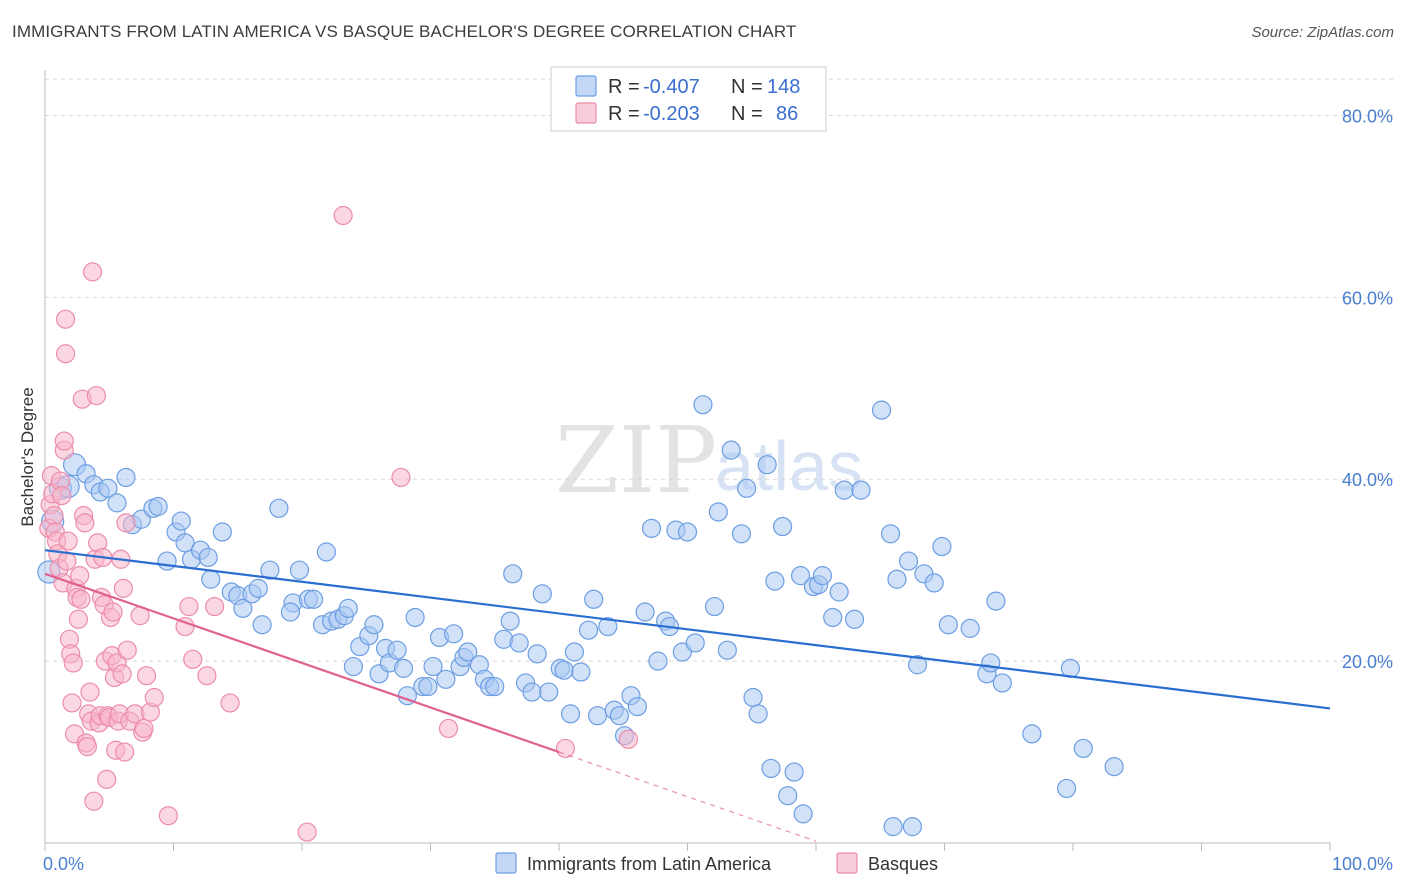  I want to click on legend-r-label-1: R =, so click(624, 87).